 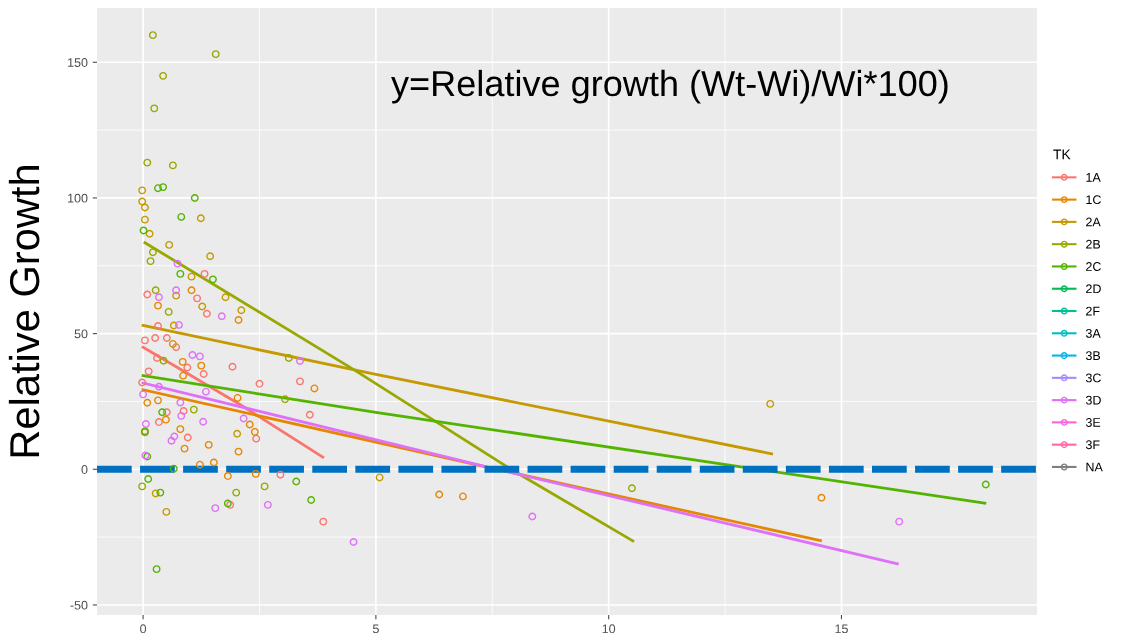 What do you see at coordinates (375, 628) in the screenshot?
I see `x-tick-label: 5` at bounding box center [375, 628].